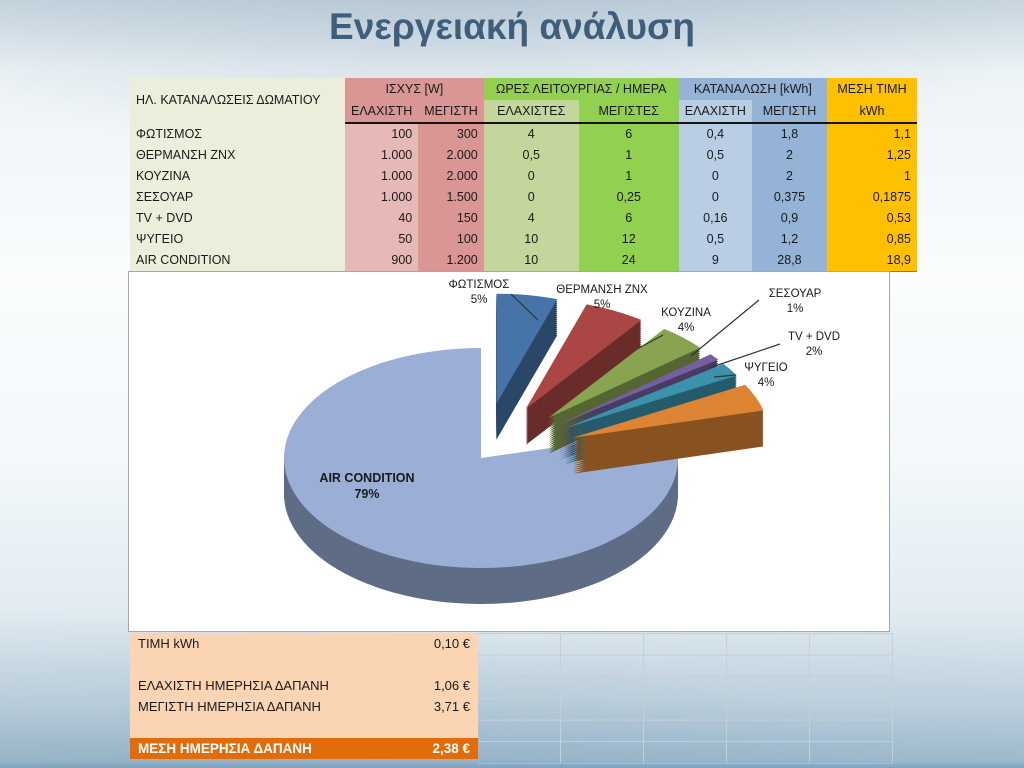  I want to click on cons-min-header: ΕΛΑΧΙΣΤΗ, so click(715, 112).